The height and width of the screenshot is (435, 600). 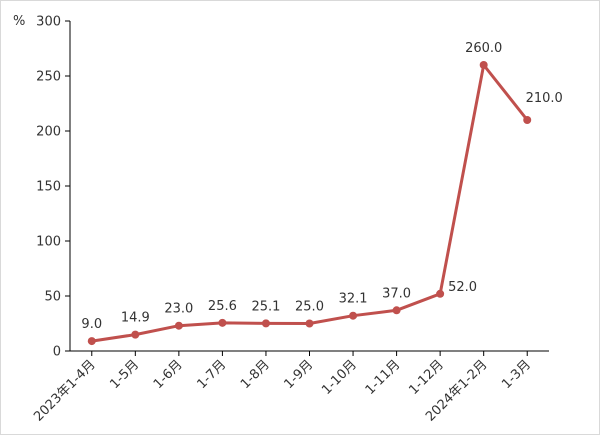 What do you see at coordinates (211, 374) in the screenshot?
I see `x-tick-label: 1-7月` at bounding box center [211, 374].